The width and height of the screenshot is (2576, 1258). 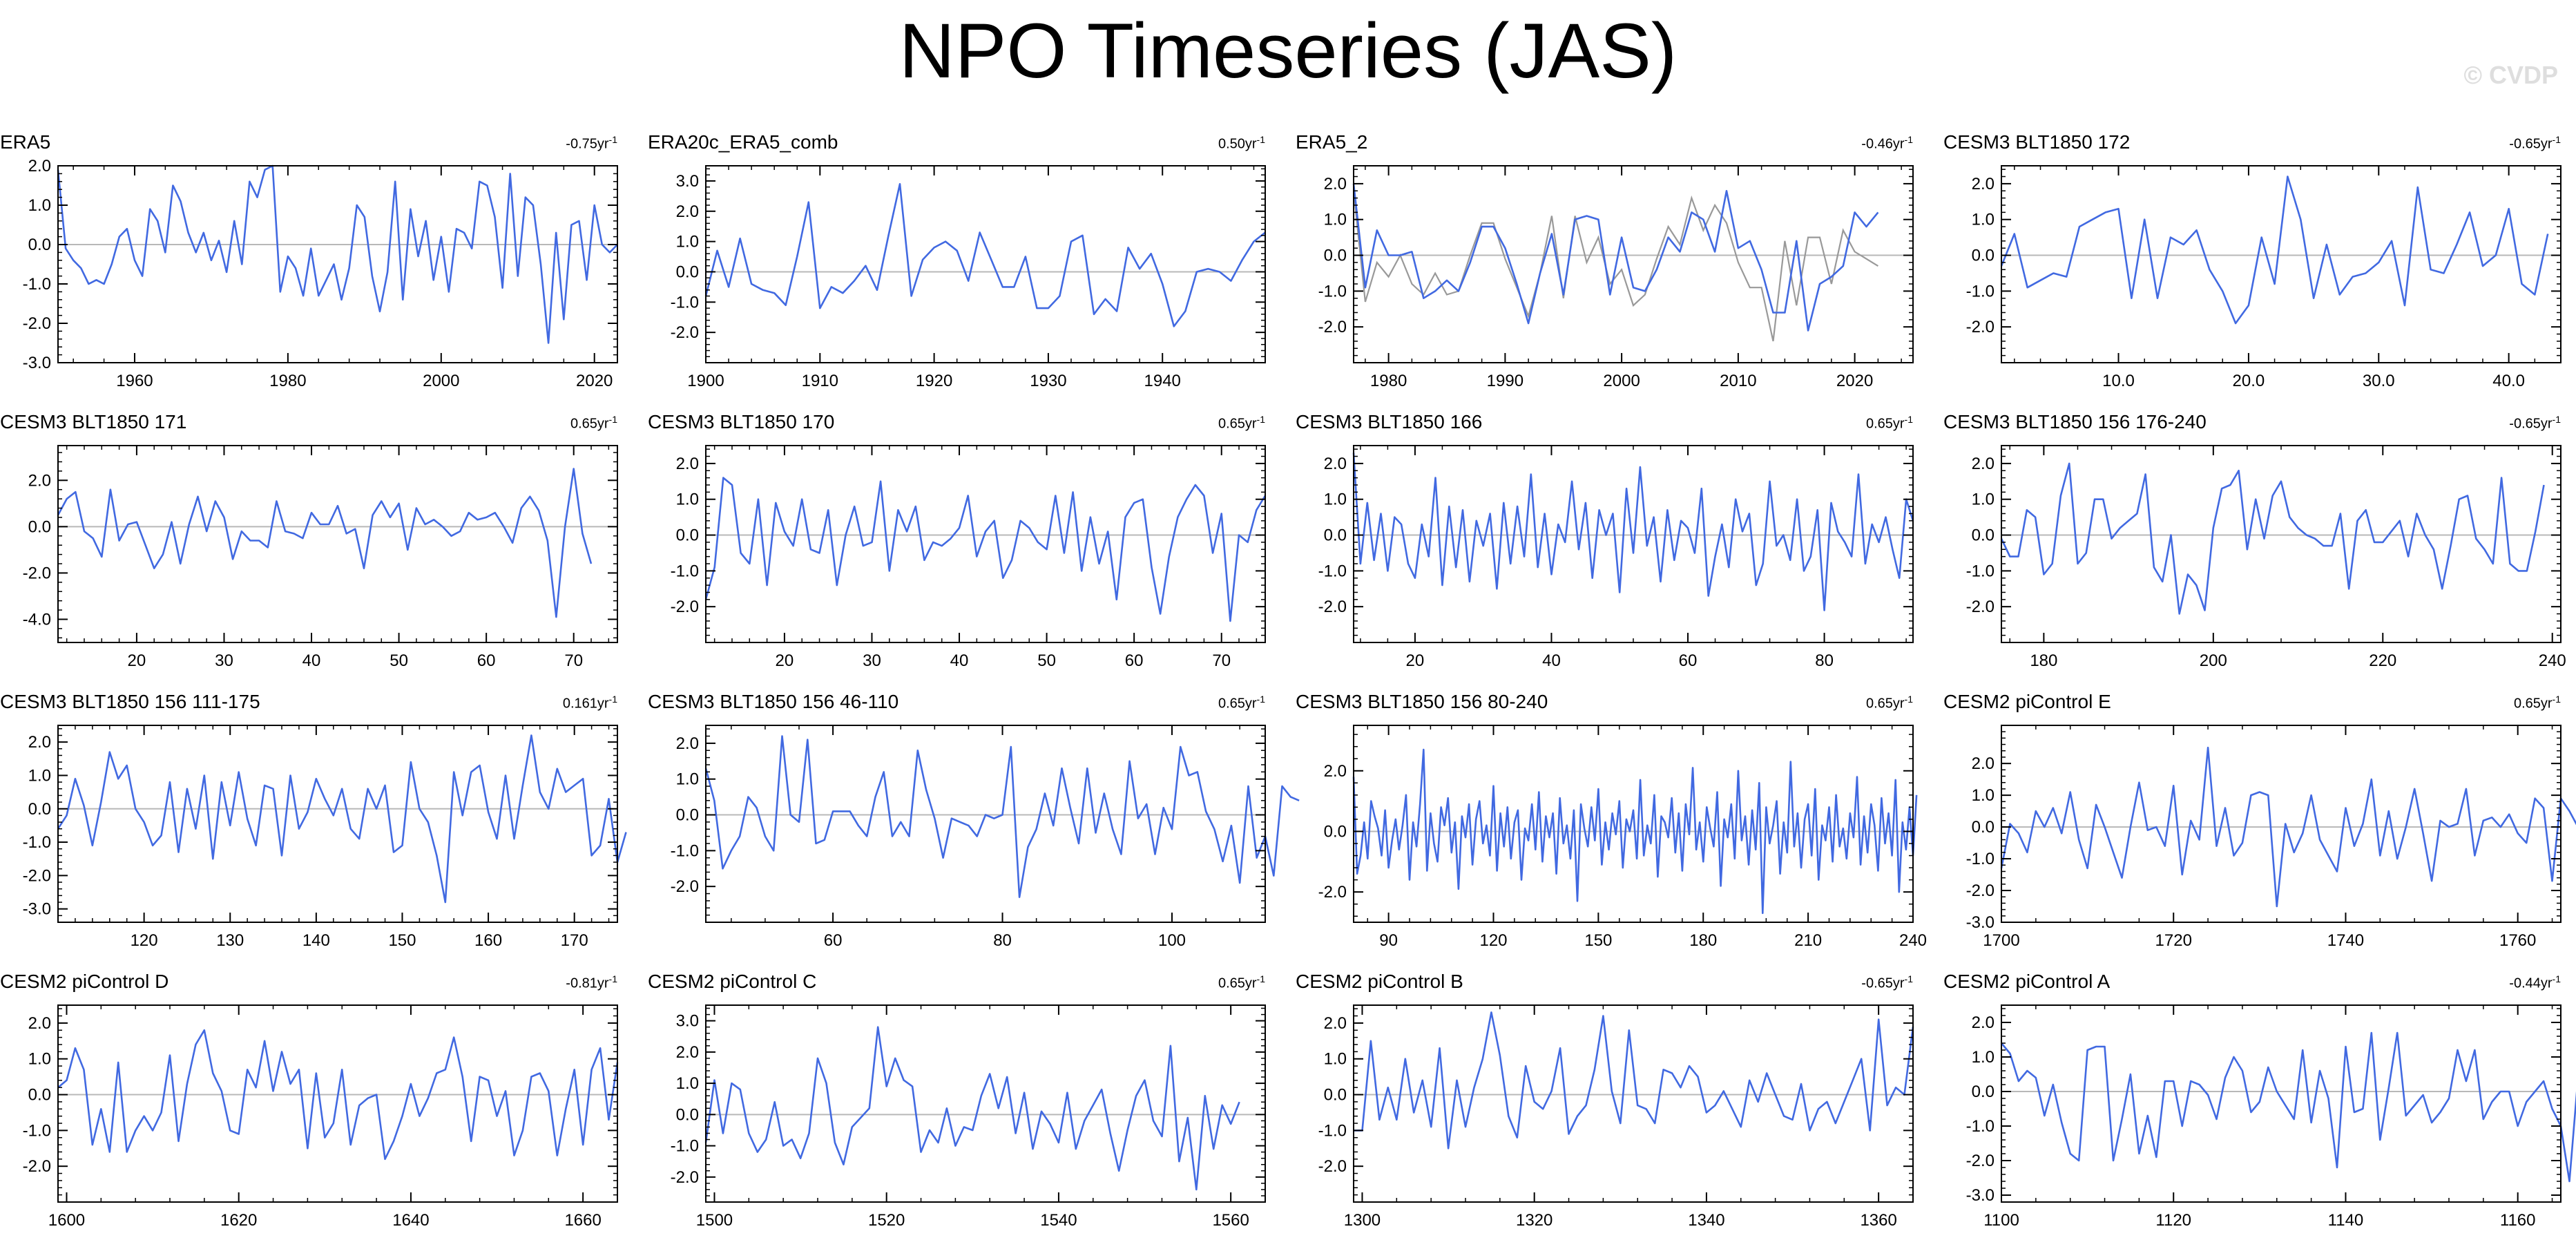 I want to click on trend-value: -0.46yr, so click(x=1883, y=144).